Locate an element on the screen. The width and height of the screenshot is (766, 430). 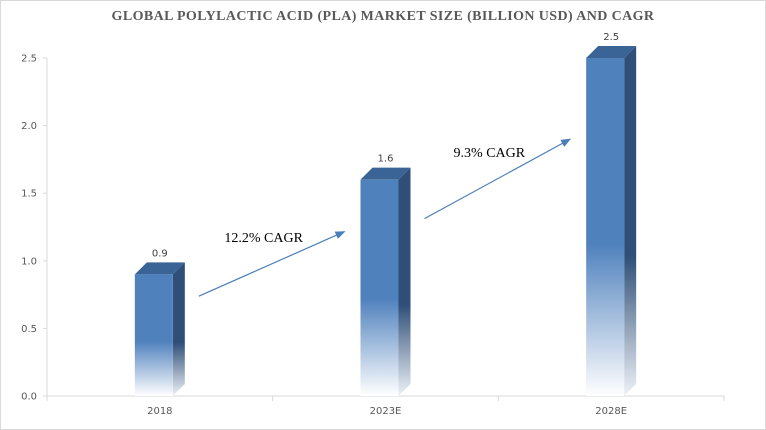
bar-2028E is located at coordinates (605, 227).